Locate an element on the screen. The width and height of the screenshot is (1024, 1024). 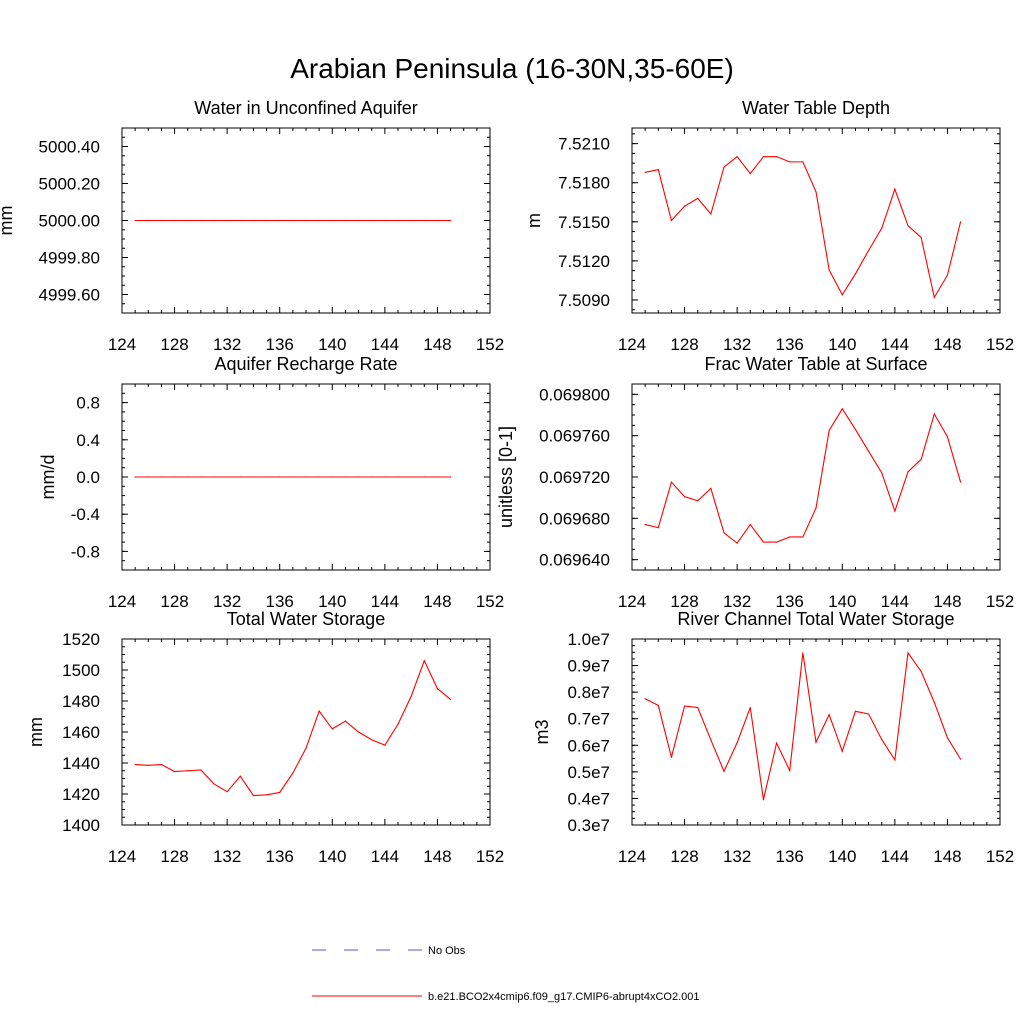
y-tick-label: 4999.60 is located at coordinates (69, 295).